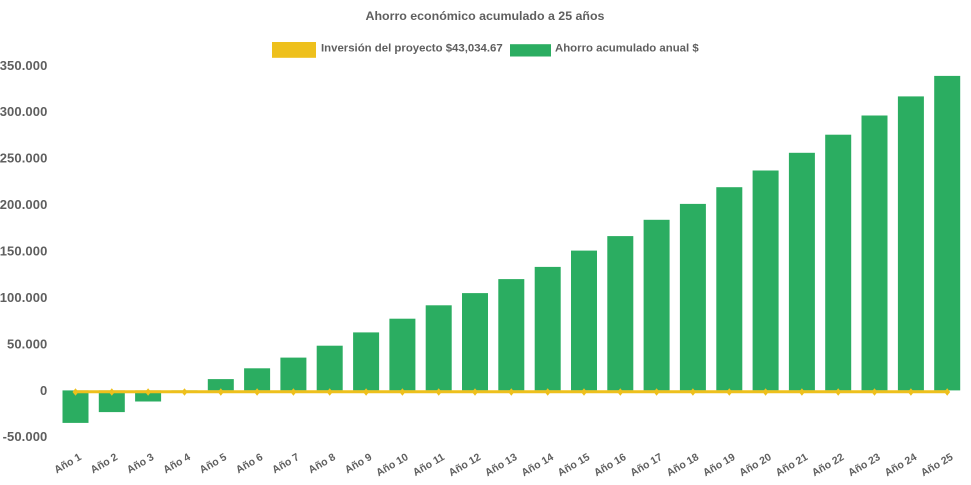 The width and height of the screenshot is (971, 485). Describe the element at coordinates (358, 463) in the screenshot. I see `svg-text: Año 9` at that location.